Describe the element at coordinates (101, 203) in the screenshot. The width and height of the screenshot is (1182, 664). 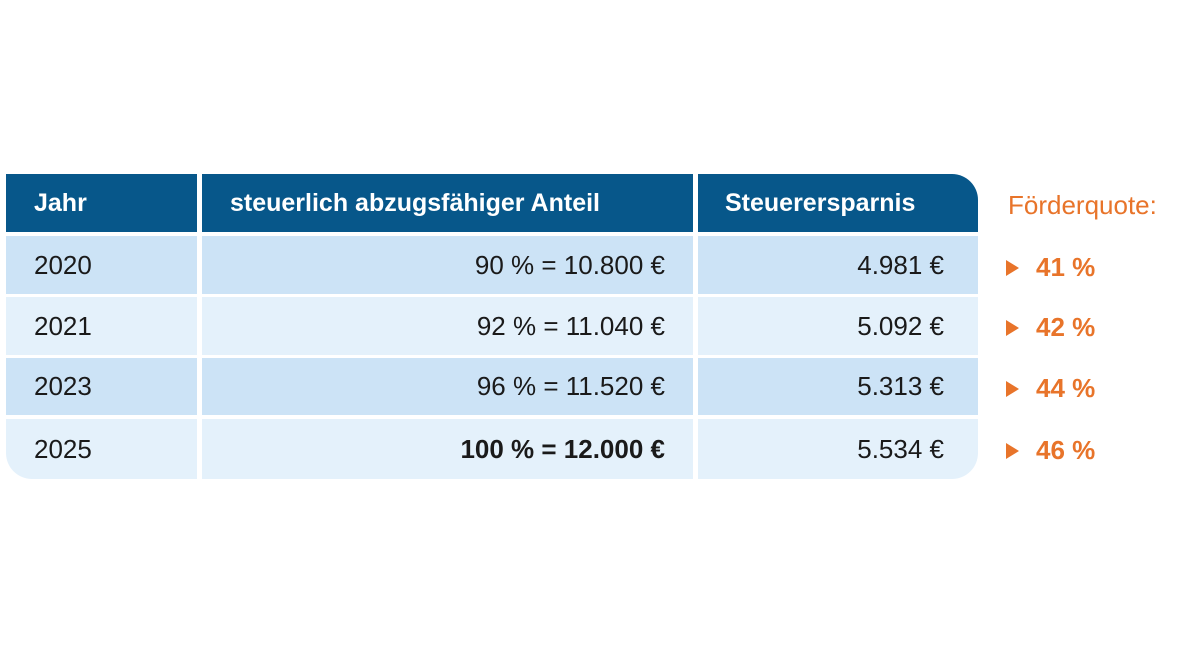
I see `header-year: Jahr` at that location.